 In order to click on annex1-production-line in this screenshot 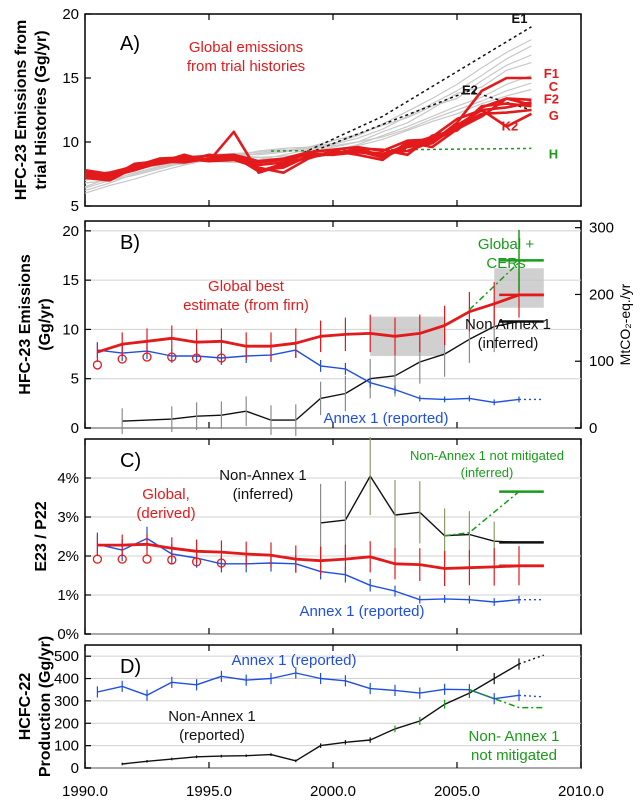, I will do `click(308, 686)`.